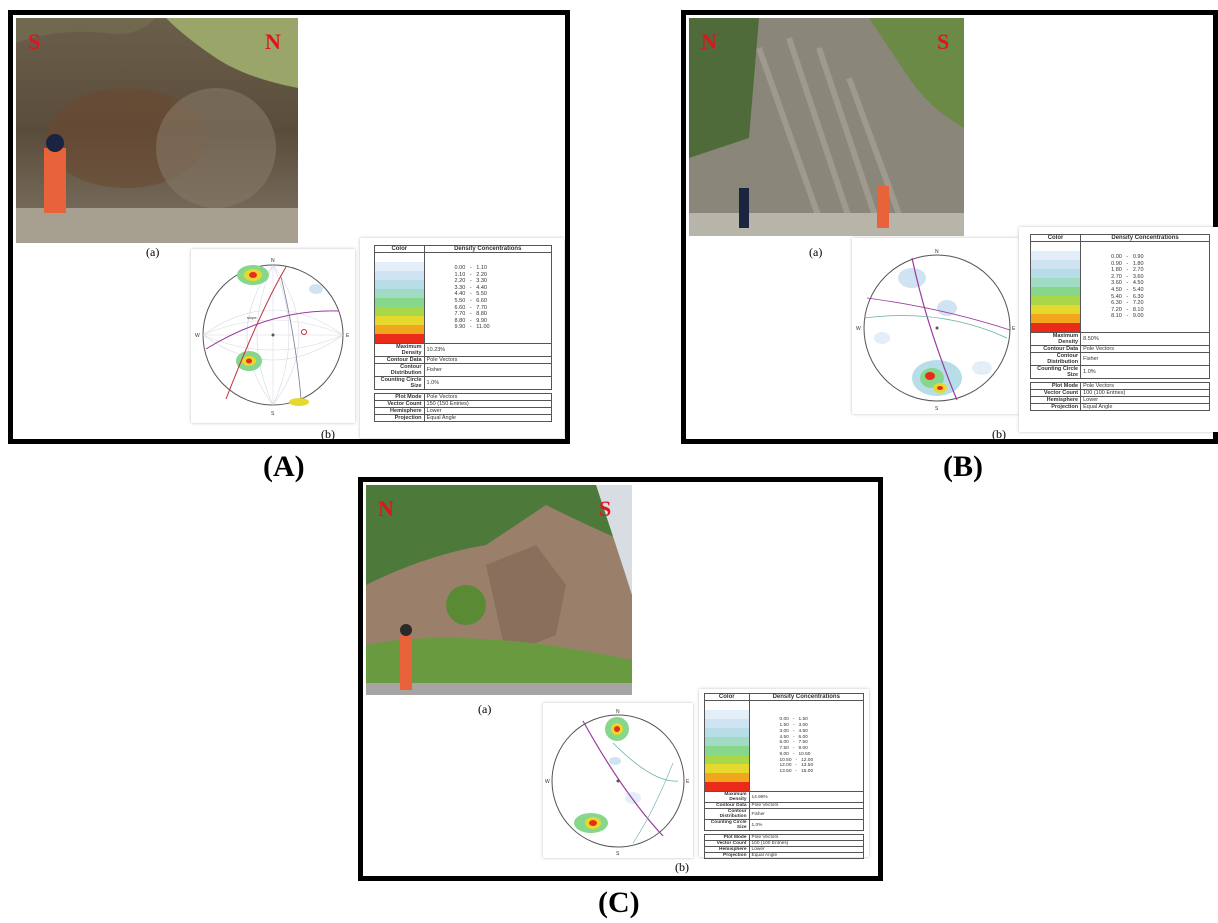 Image resolution: width=1218 pixels, height=923 pixels. I want to click on density-range: 0.90 - 1.80, so click(1127, 263).